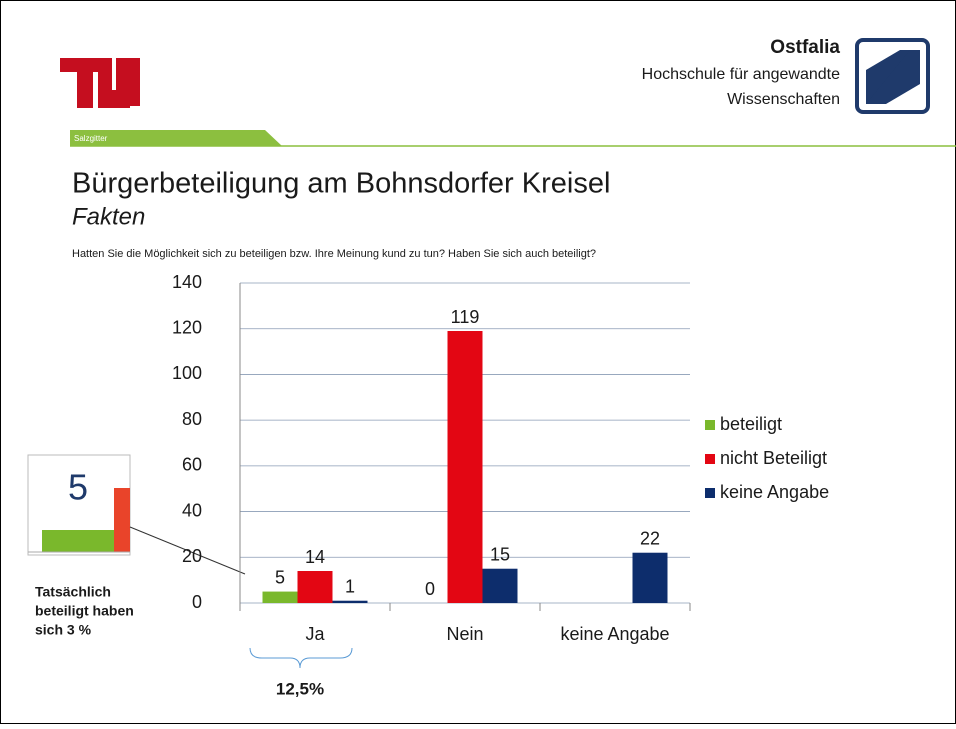  What do you see at coordinates (84, 611) in the screenshot?
I see `note: beteiligt haben` at bounding box center [84, 611].